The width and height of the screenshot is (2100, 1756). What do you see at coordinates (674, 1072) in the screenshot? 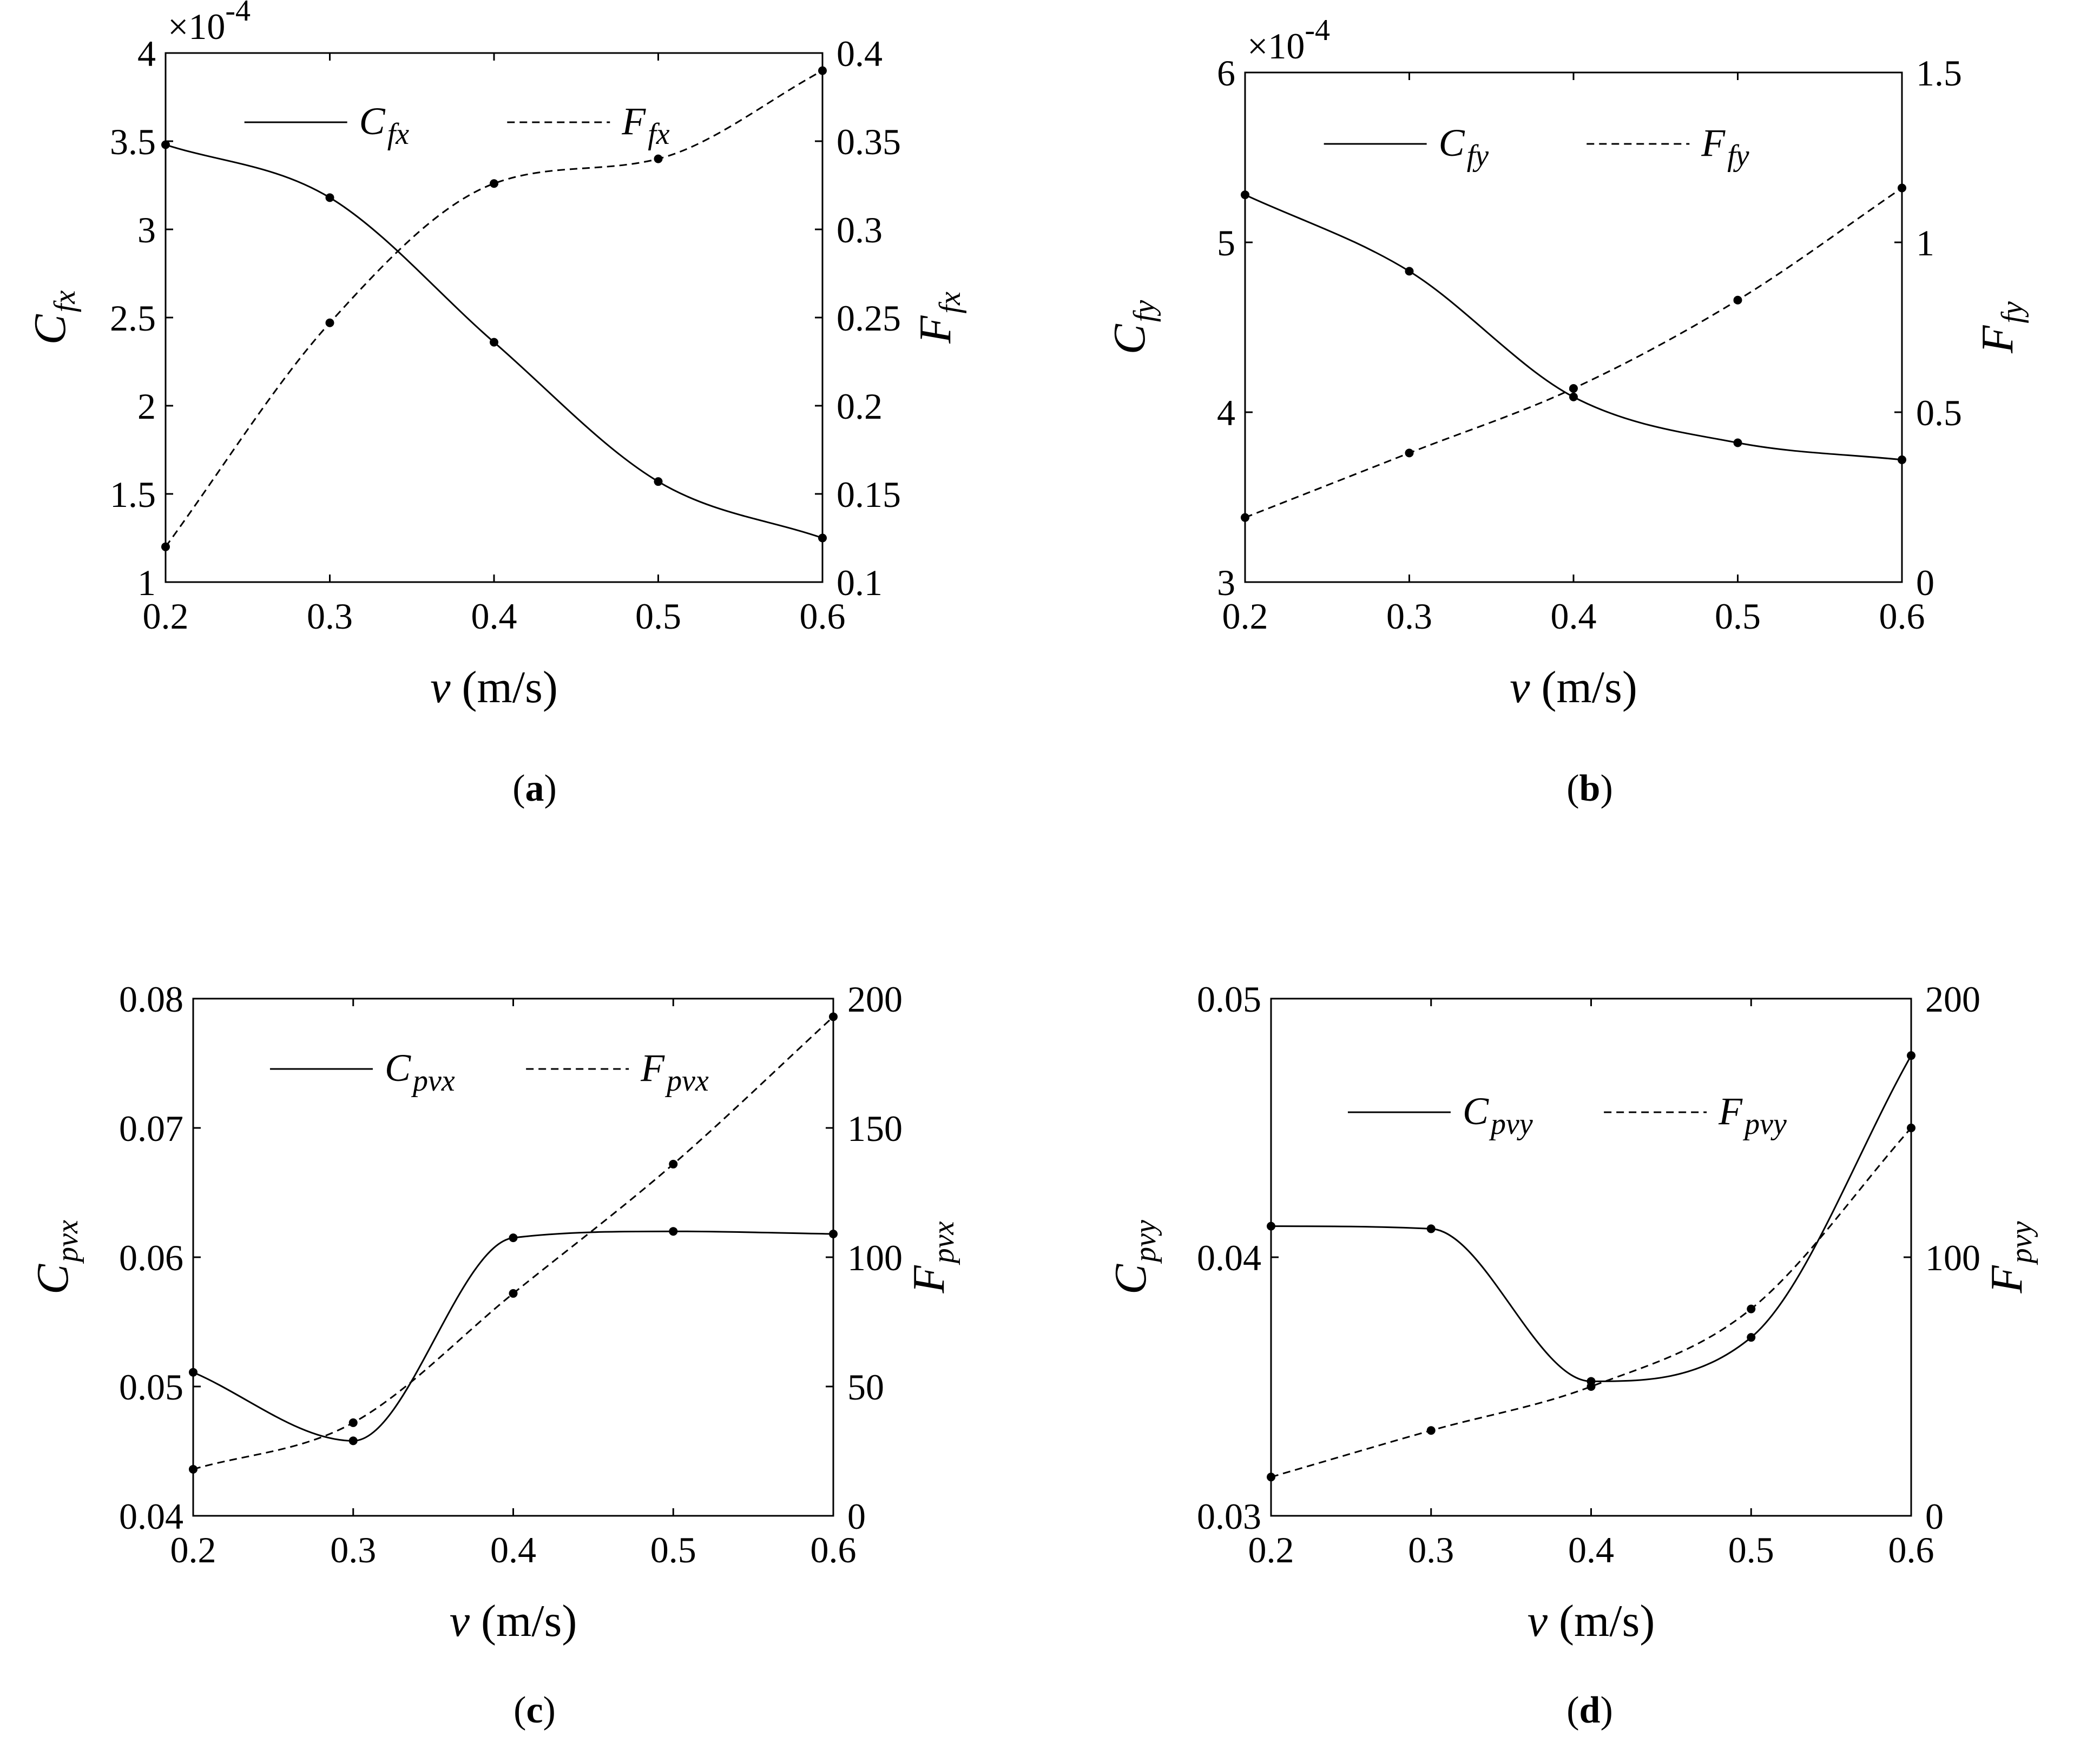
I see `legend-label: Fpvx` at bounding box center [674, 1072].